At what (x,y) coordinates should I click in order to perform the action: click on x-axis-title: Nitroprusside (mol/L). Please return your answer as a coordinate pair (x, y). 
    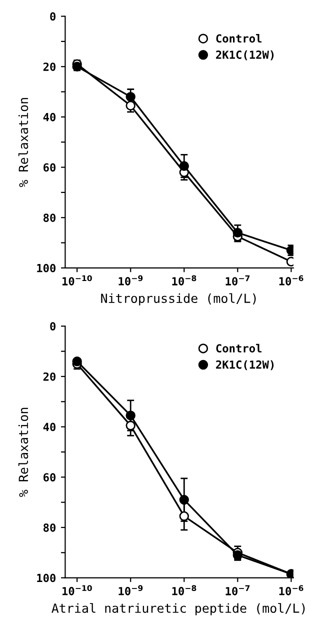
    Looking at the image, I should click on (178, 299).